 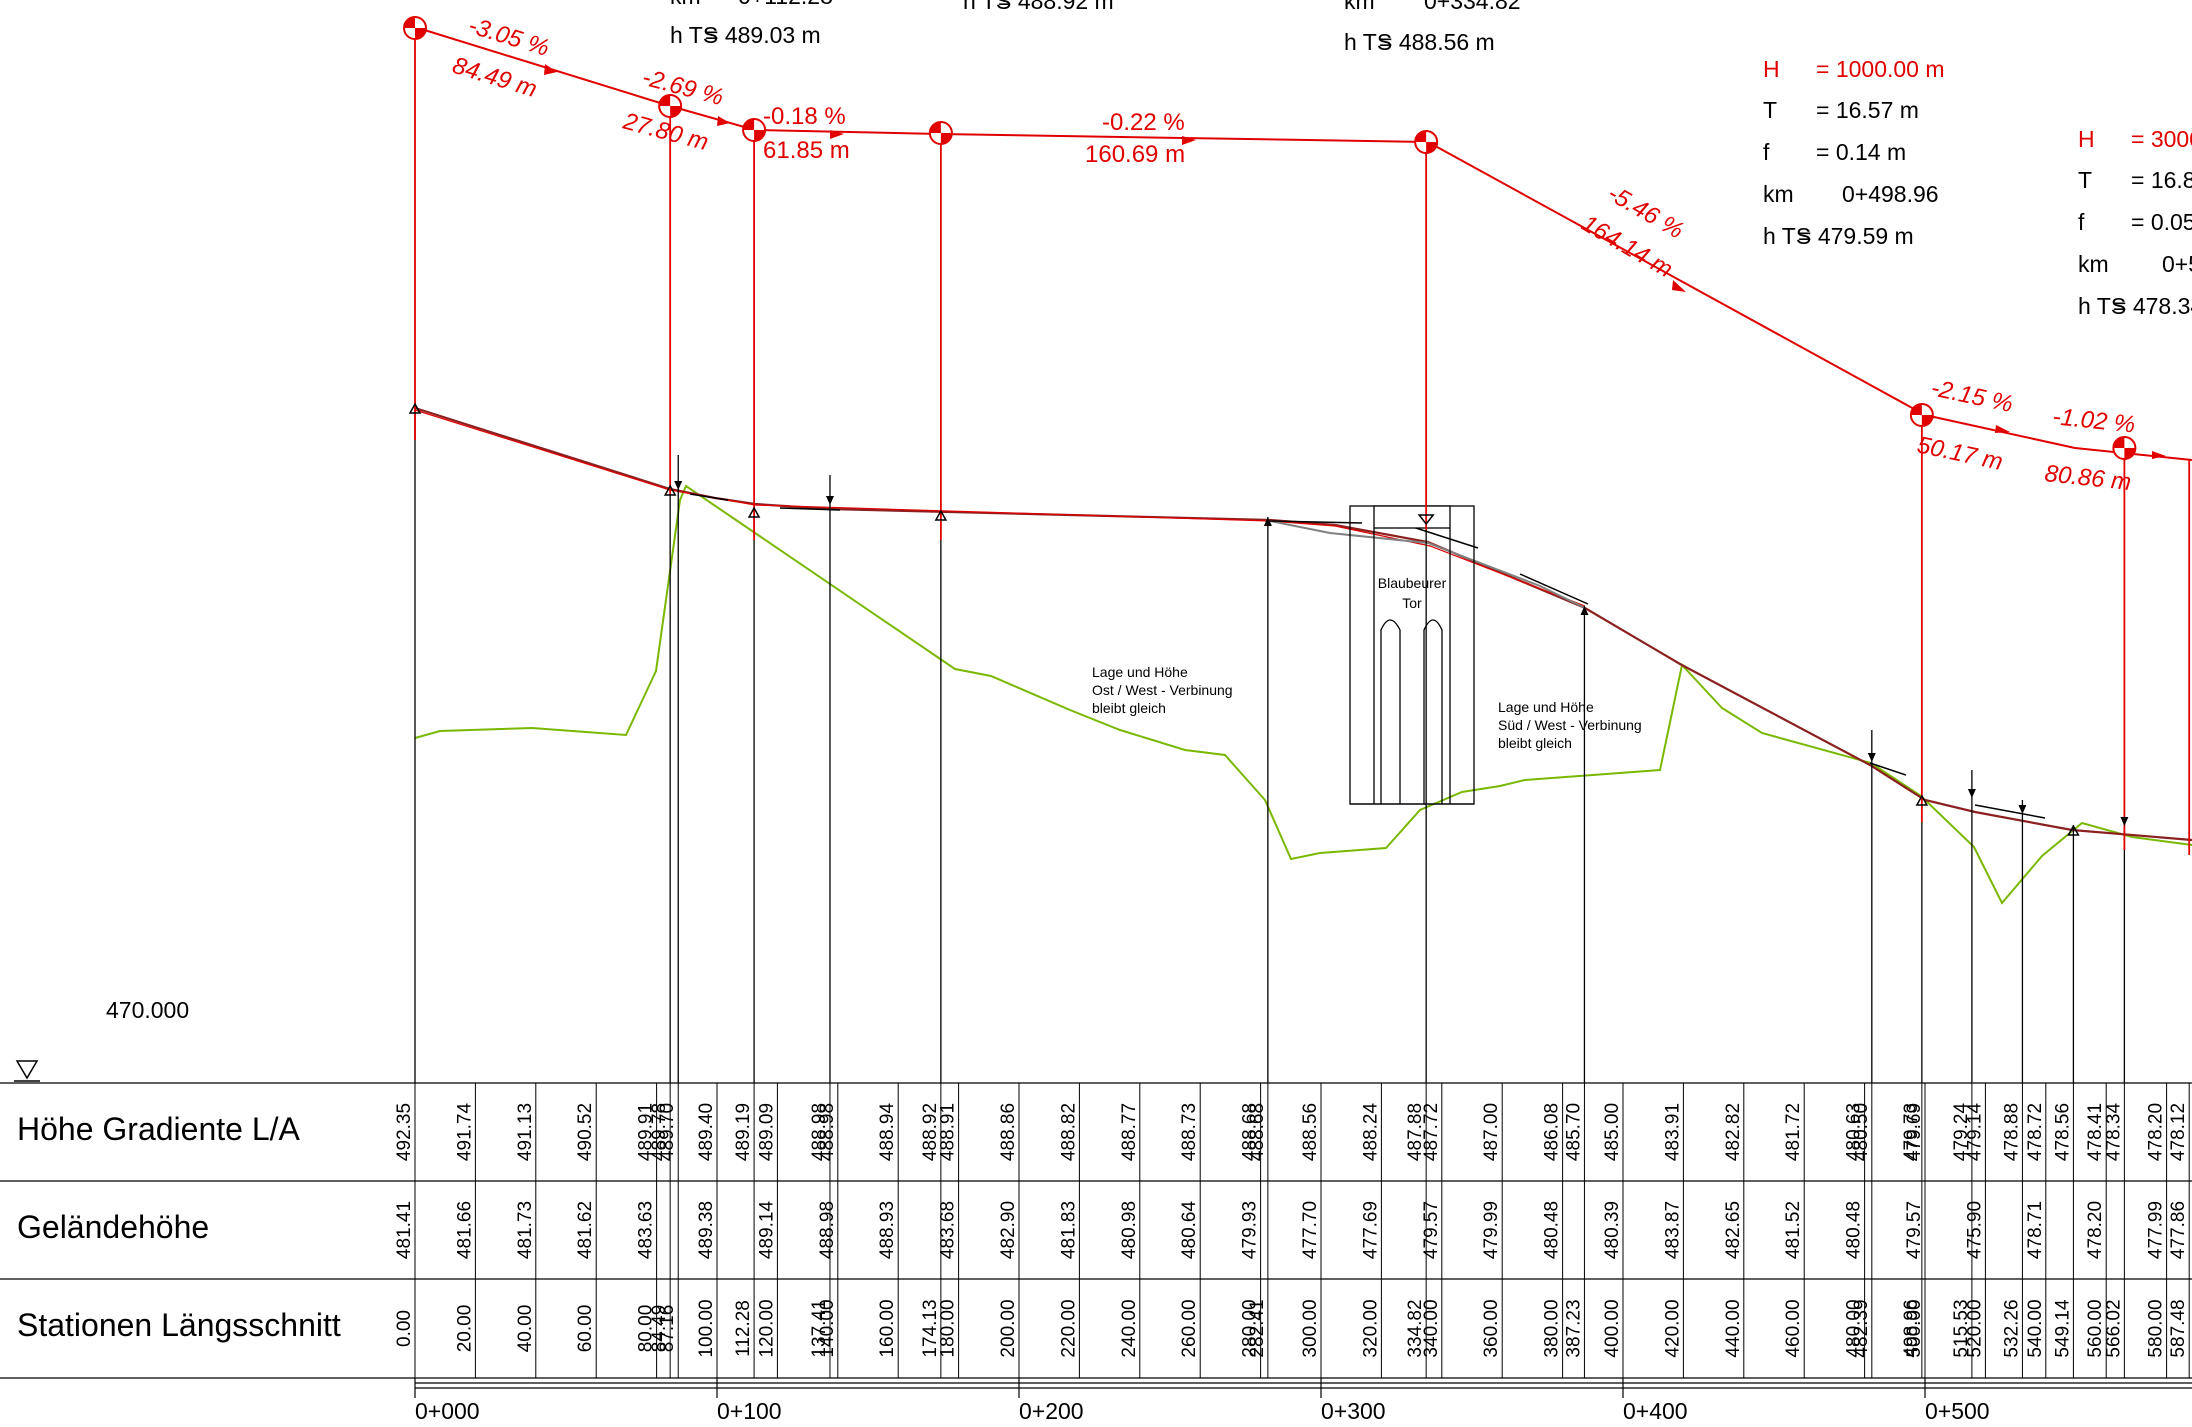 I want to click on station-value: 580.00, so click(x=2156, y=1328).